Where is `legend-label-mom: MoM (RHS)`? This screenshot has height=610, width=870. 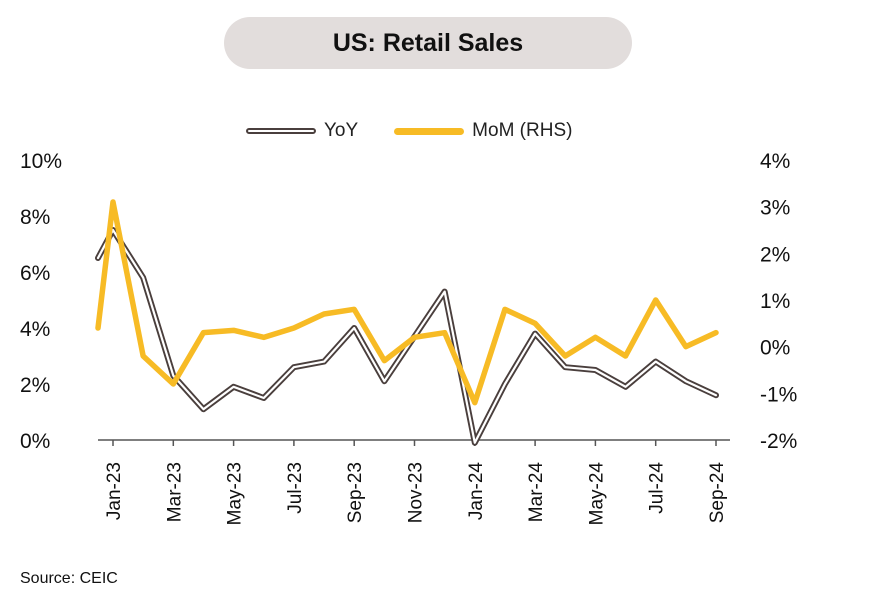 legend-label-mom: MoM (RHS) is located at coordinates (522, 130).